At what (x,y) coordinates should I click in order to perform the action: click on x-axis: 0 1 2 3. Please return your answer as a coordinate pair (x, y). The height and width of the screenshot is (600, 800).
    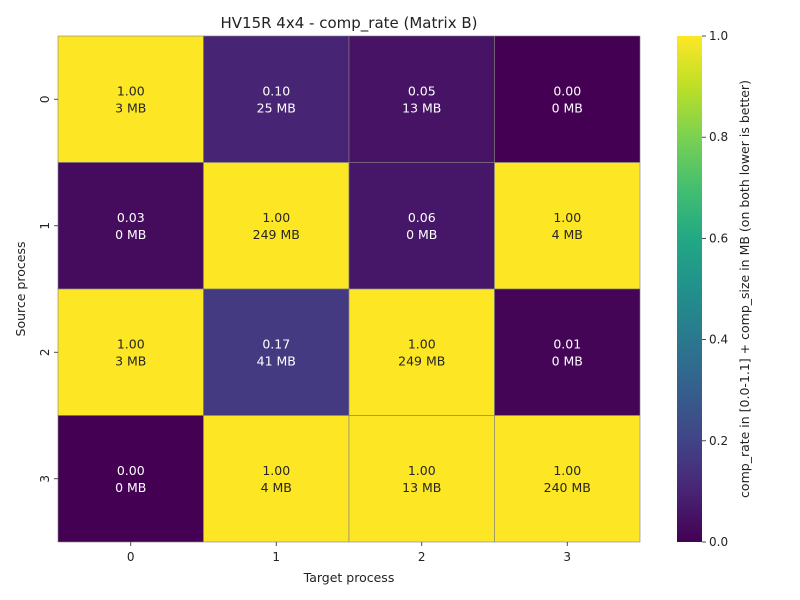
    Looking at the image, I should click on (349, 553).